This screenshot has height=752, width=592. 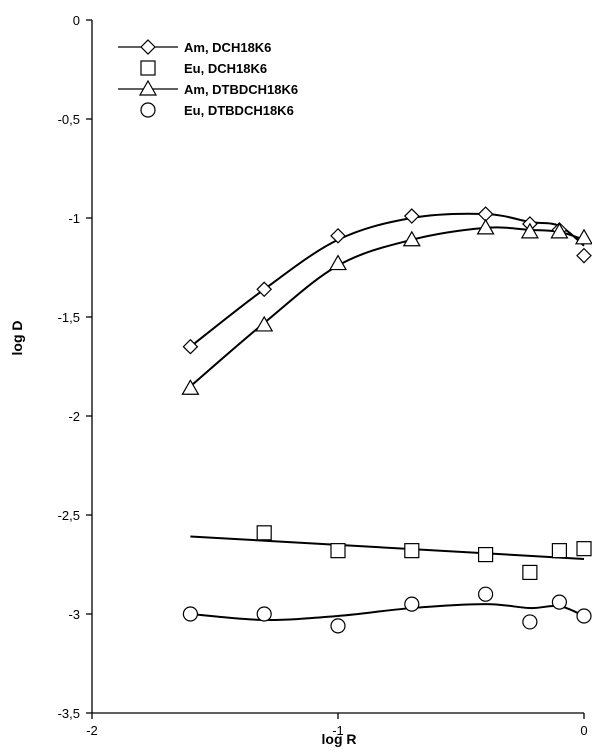 I want to click on eu-dch18k6-trend-line, so click(x=387, y=547).